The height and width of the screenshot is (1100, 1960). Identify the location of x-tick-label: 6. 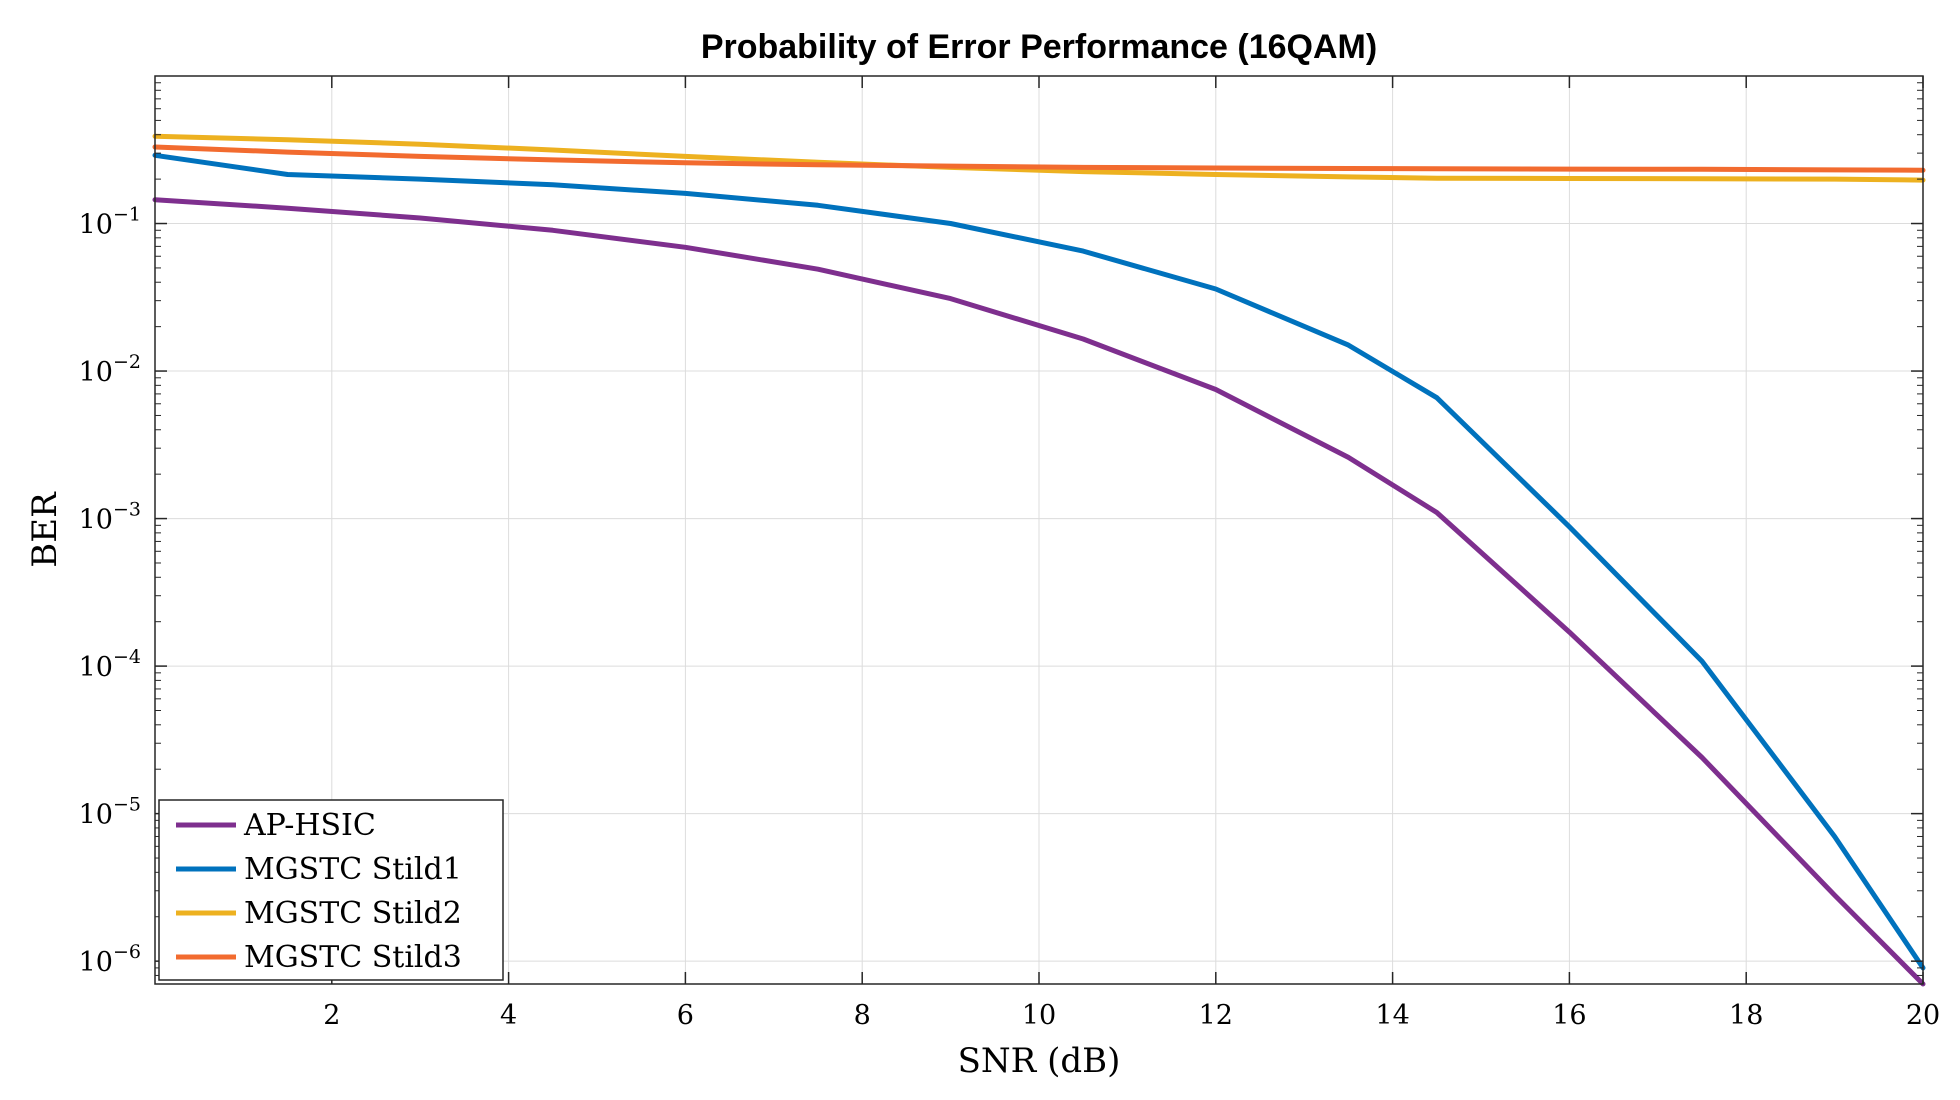
(685, 1015).